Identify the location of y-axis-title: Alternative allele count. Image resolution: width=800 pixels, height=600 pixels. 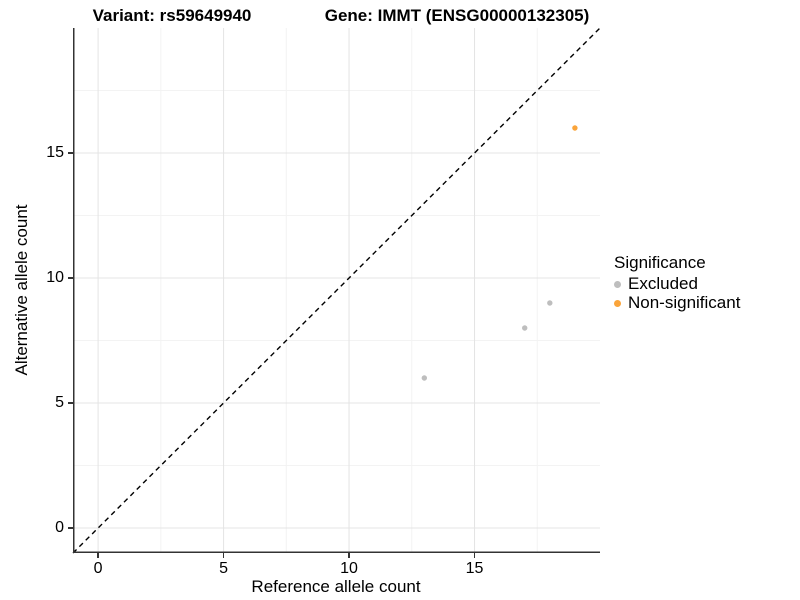
(21, 290).